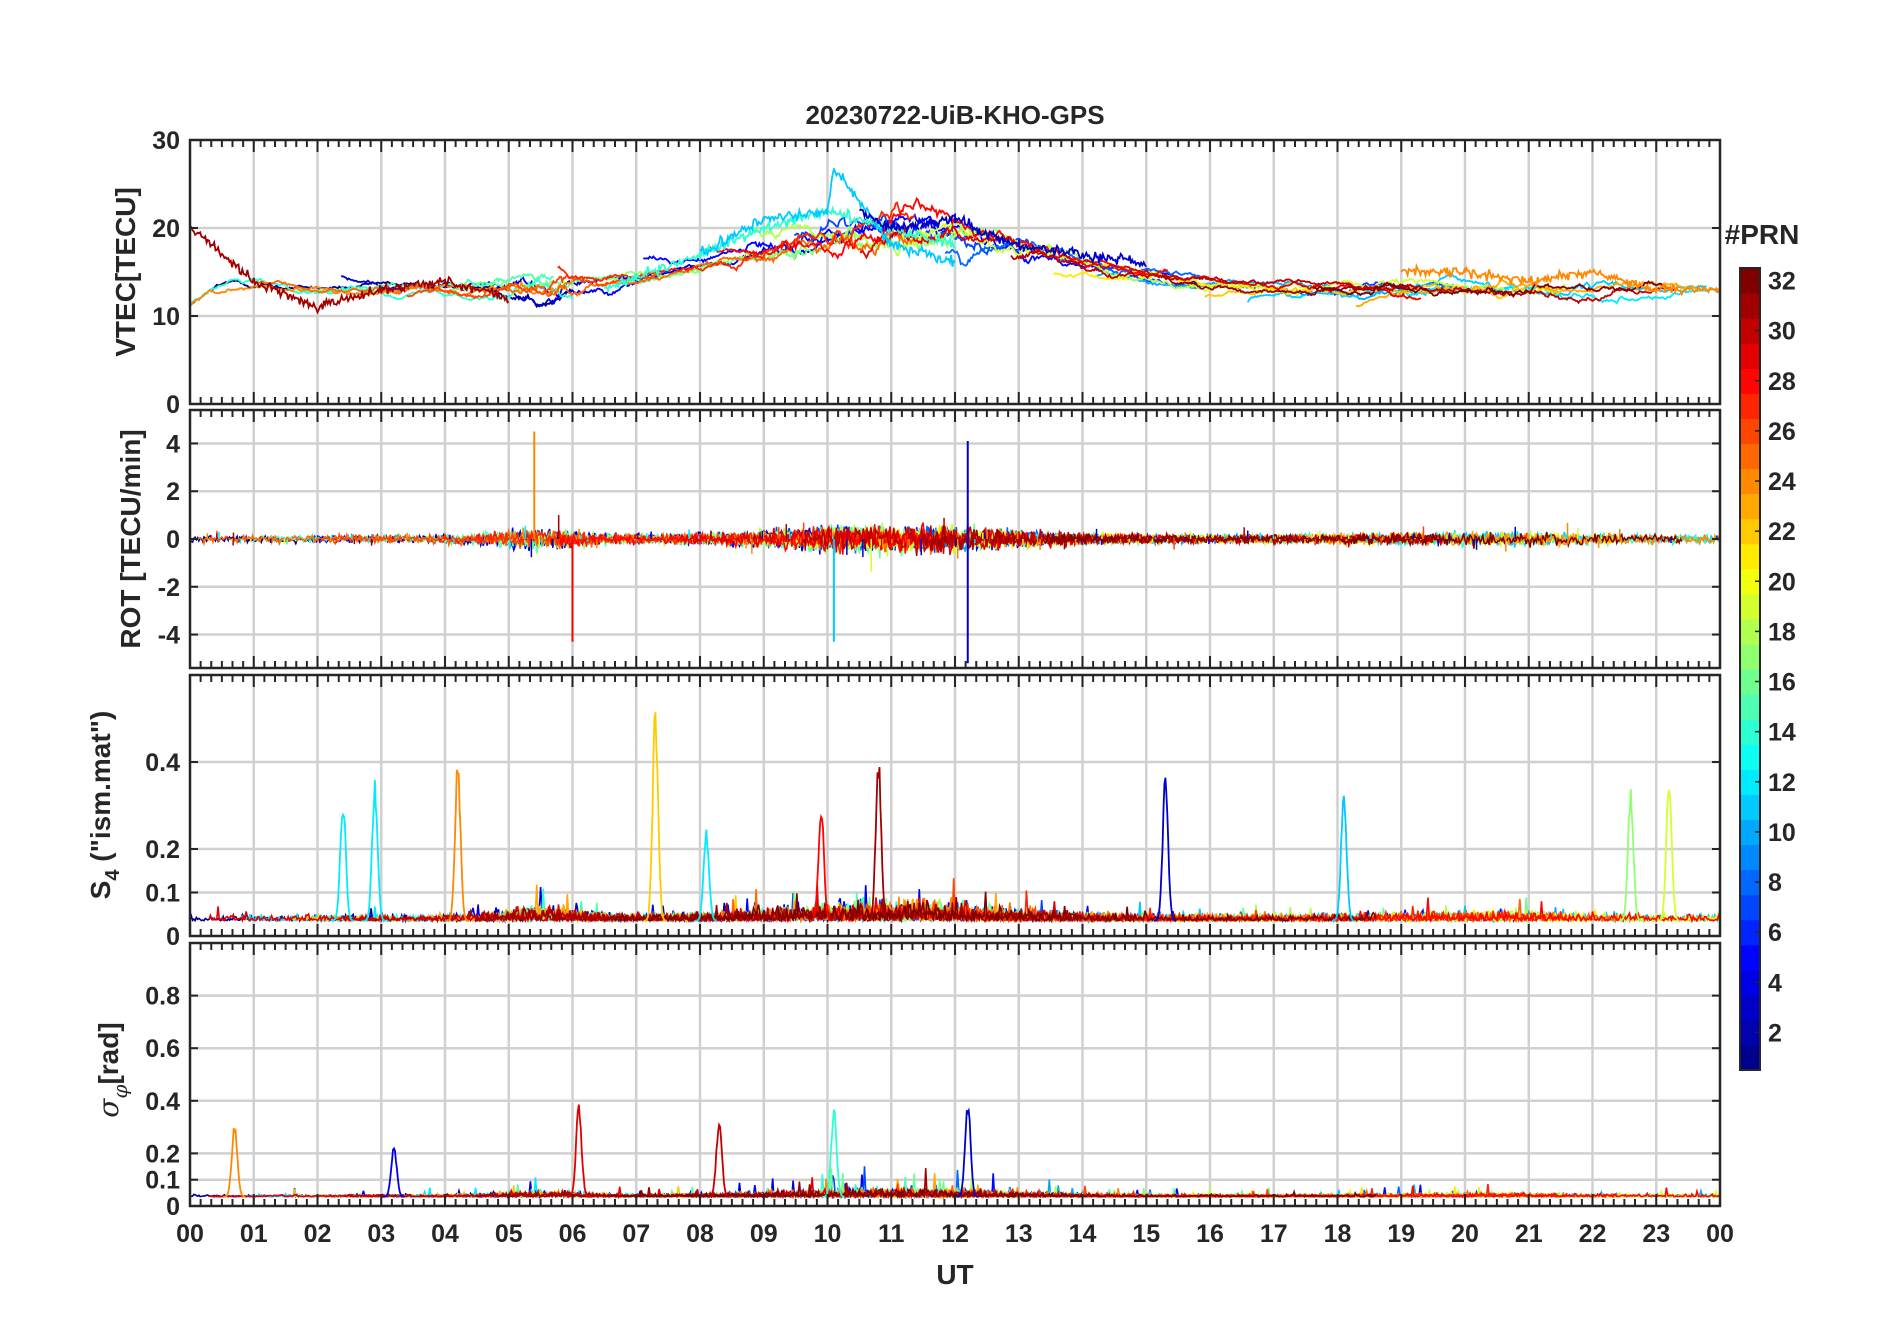  What do you see at coordinates (1782, 833) in the screenshot?
I see `colorbar-tick-label: 10` at bounding box center [1782, 833].